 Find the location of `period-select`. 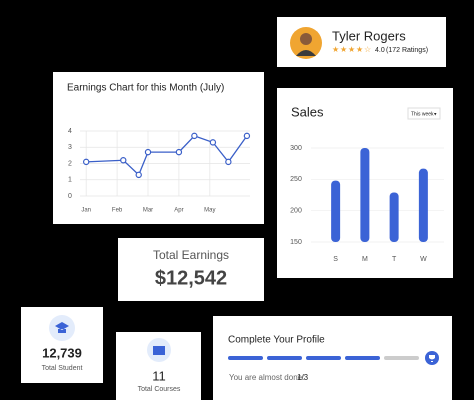

period-select is located at coordinates (424, 113).